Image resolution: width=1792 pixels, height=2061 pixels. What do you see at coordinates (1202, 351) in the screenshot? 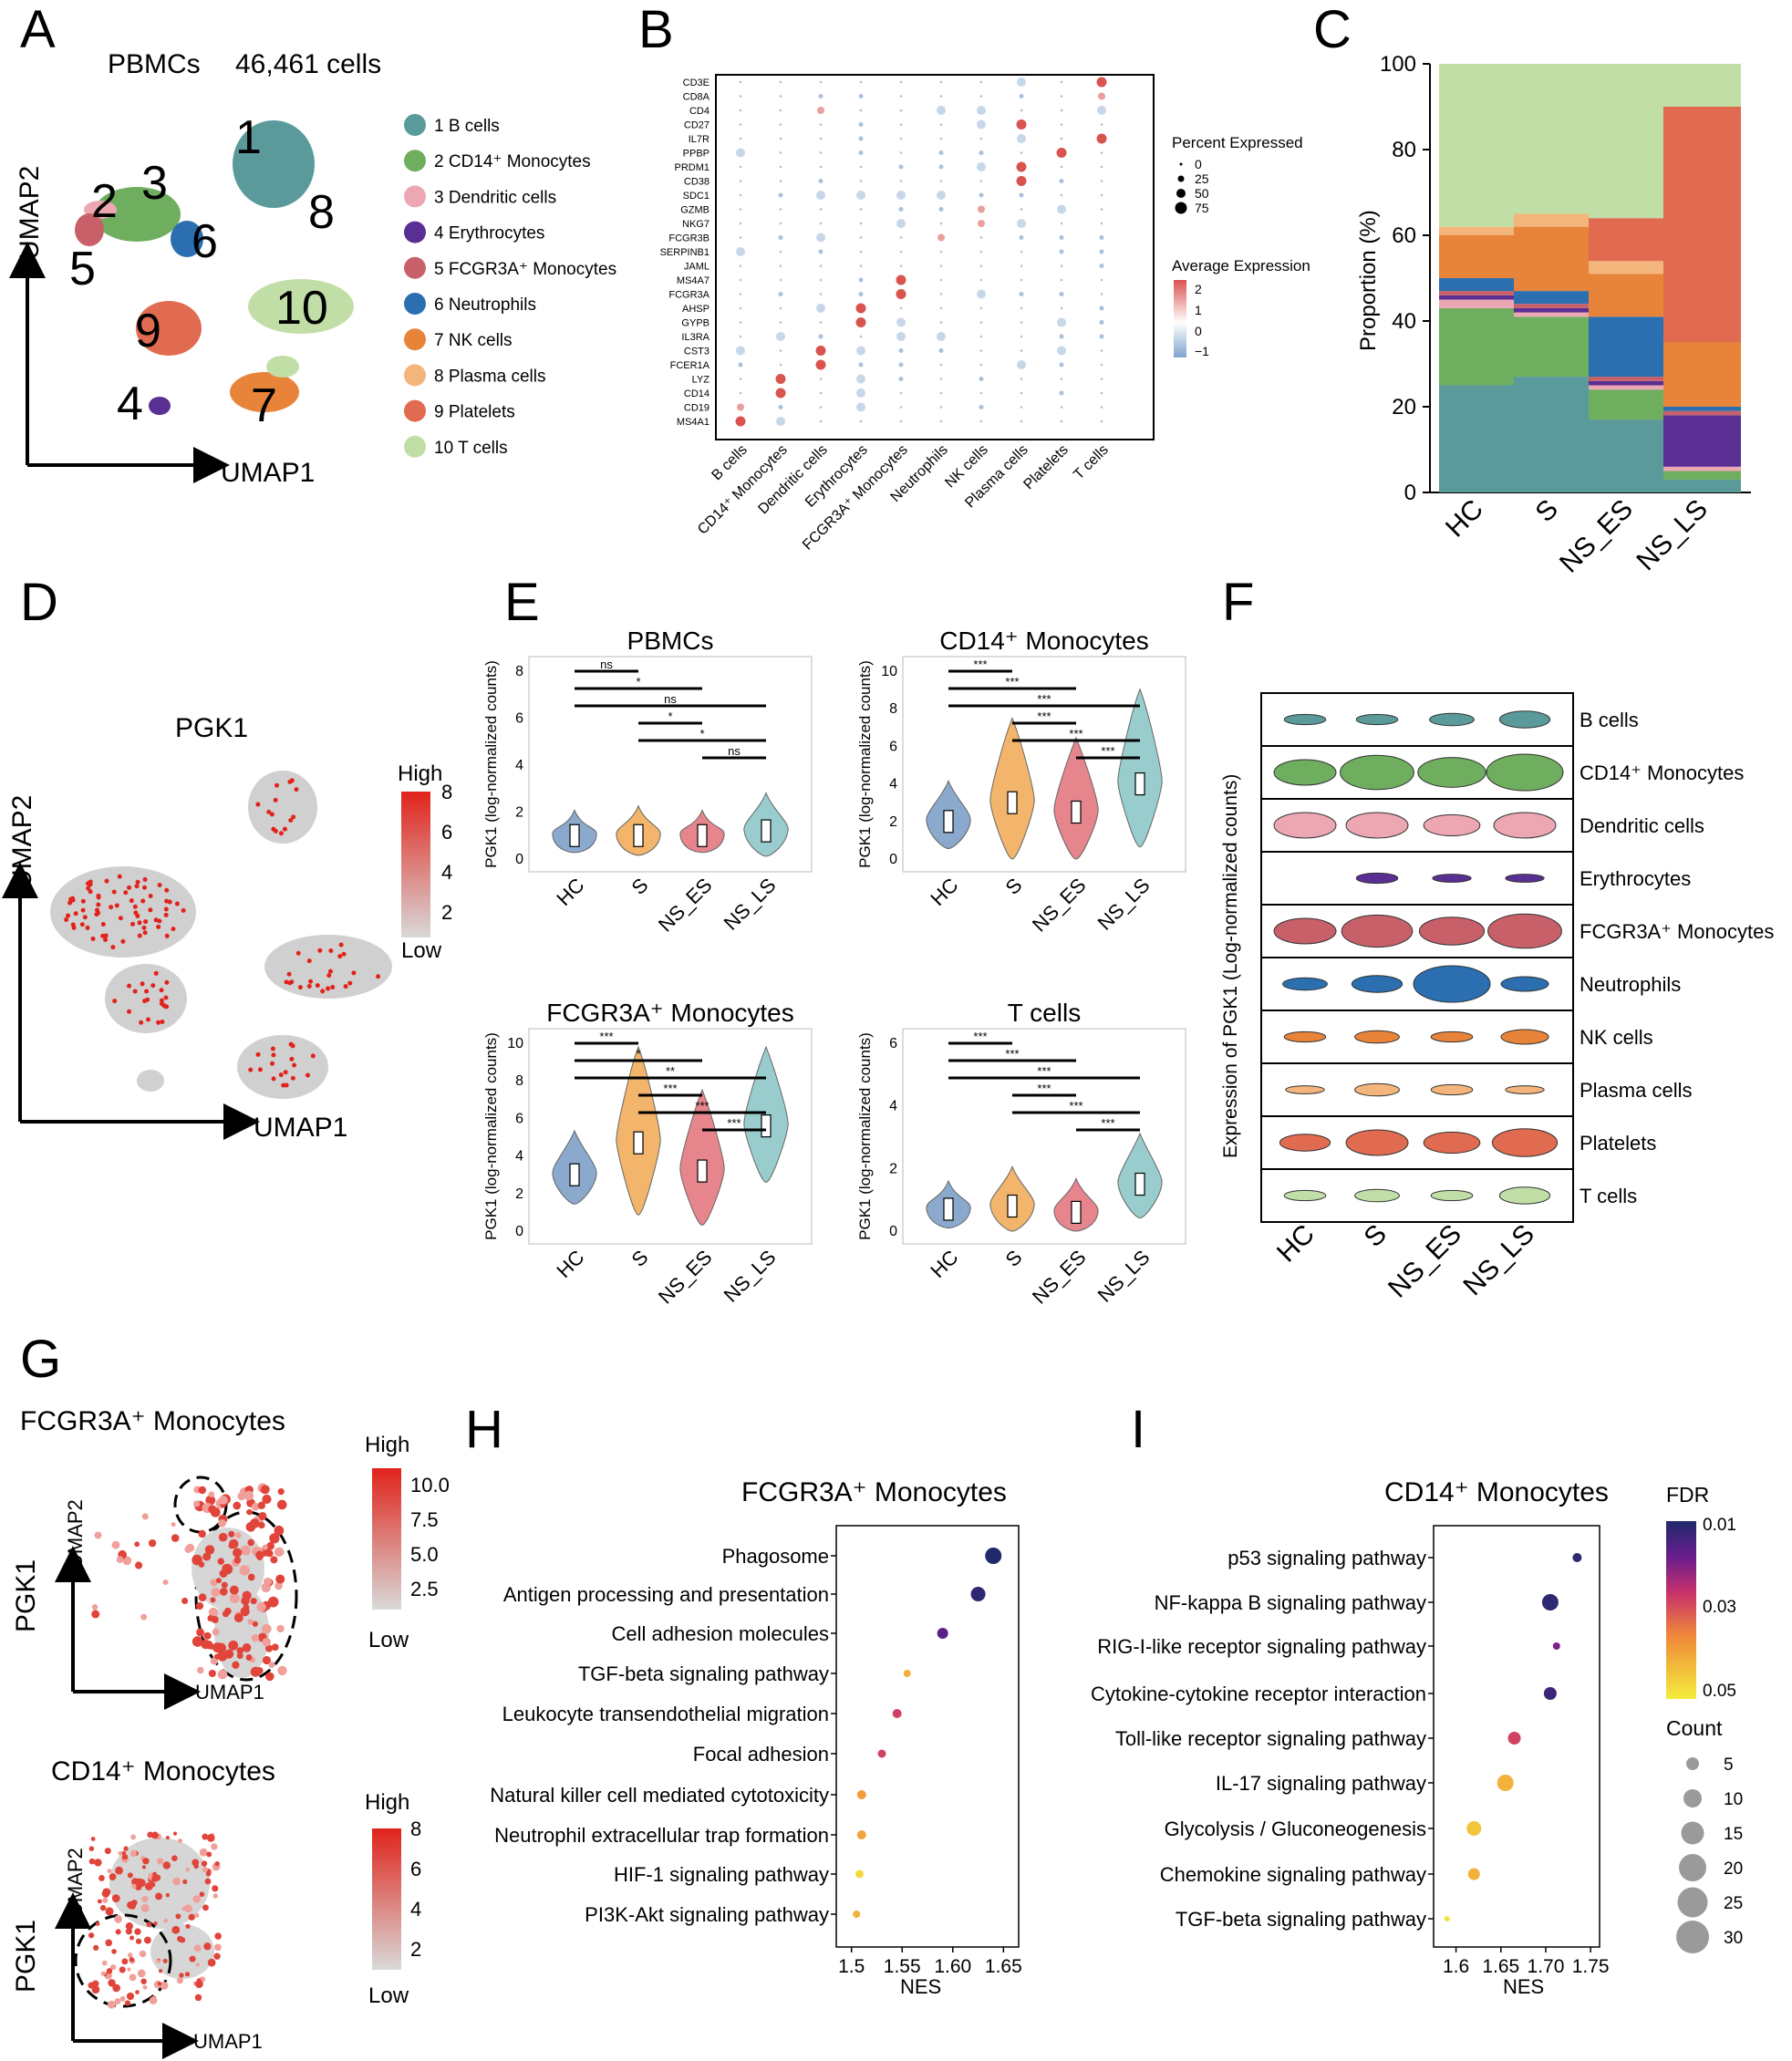
I see `avg-tick: −1` at bounding box center [1202, 351].